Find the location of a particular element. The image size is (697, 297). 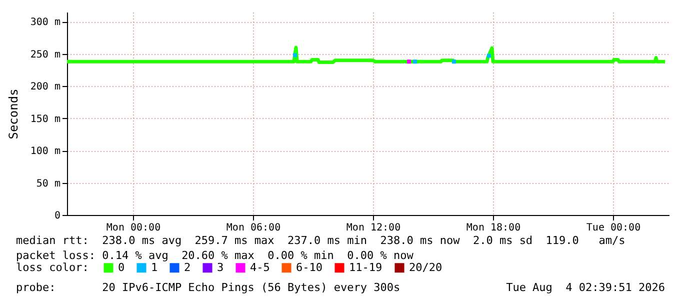

legend-title: loss color: is located at coordinates (52, 267).